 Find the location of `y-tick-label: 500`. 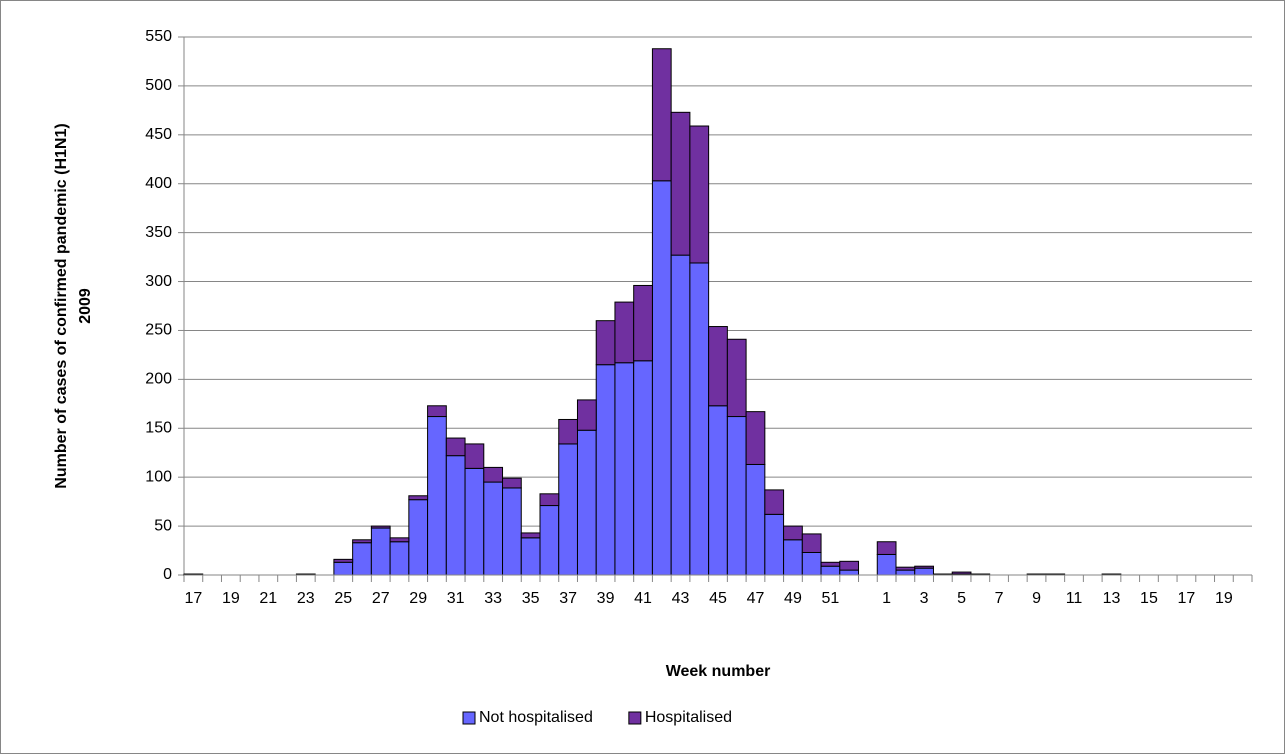

y-tick-label: 500 is located at coordinates (158, 85).